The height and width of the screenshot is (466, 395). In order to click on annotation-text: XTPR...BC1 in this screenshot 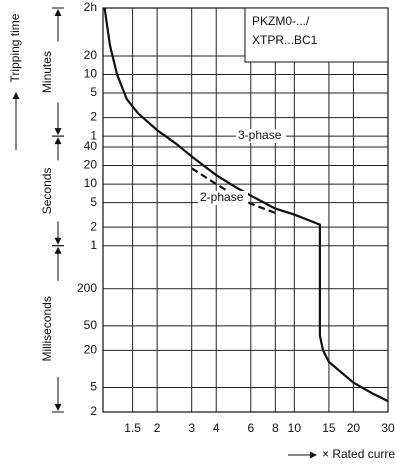, I will do `click(285, 40)`.